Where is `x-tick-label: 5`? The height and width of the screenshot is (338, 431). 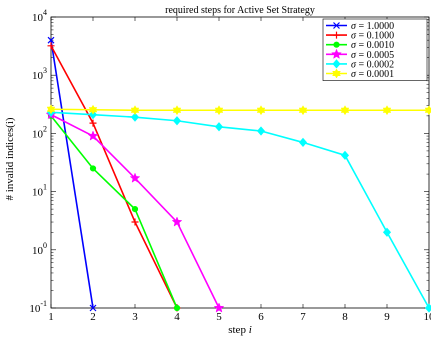
x-tick-label: 5 is located at coordinates (219, 317).